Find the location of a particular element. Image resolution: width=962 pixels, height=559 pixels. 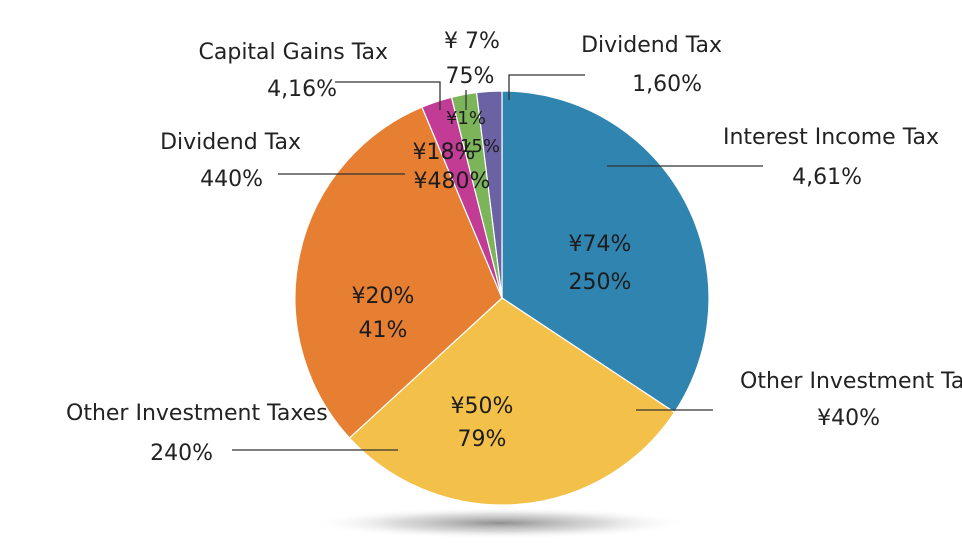

slice-interest-income-value: ¥74% is located at coordinates (600, 244).